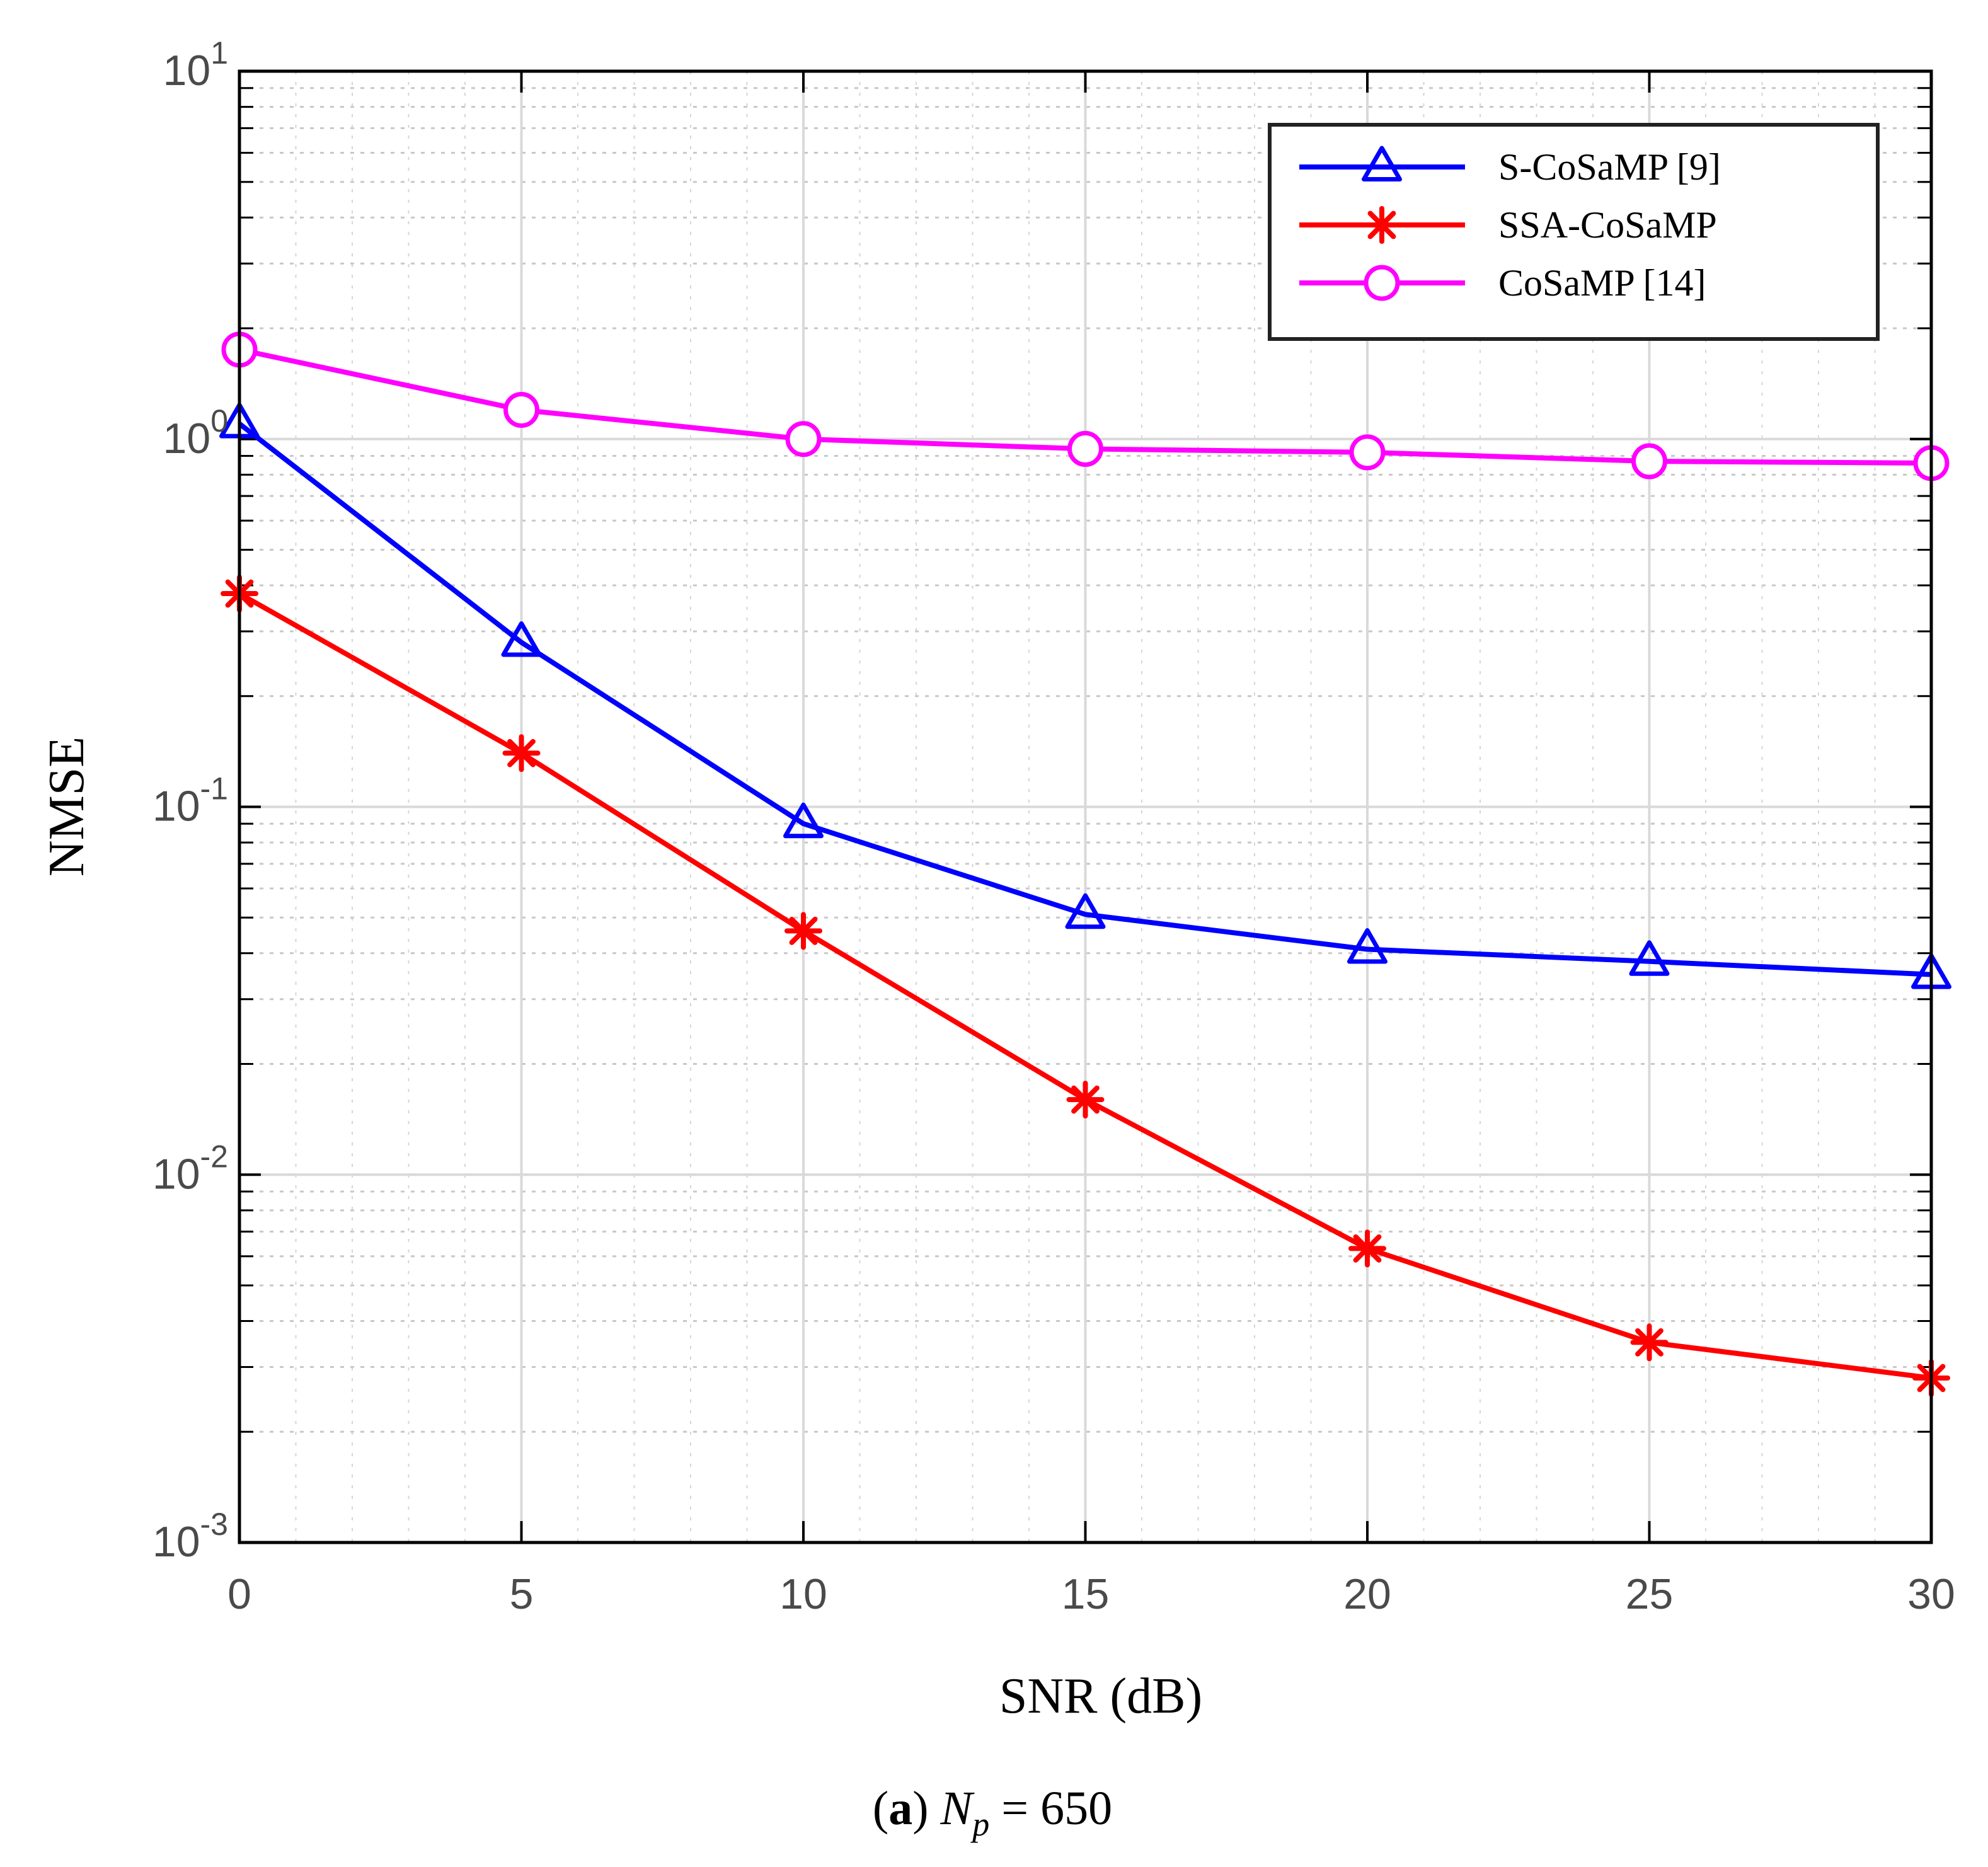 The width and height of the screenshot is (1988, 1867). Describe the element at coordinates (1100, 1697) in the screenshot. I see `x-axis-label: SNR (dB)` at that location.